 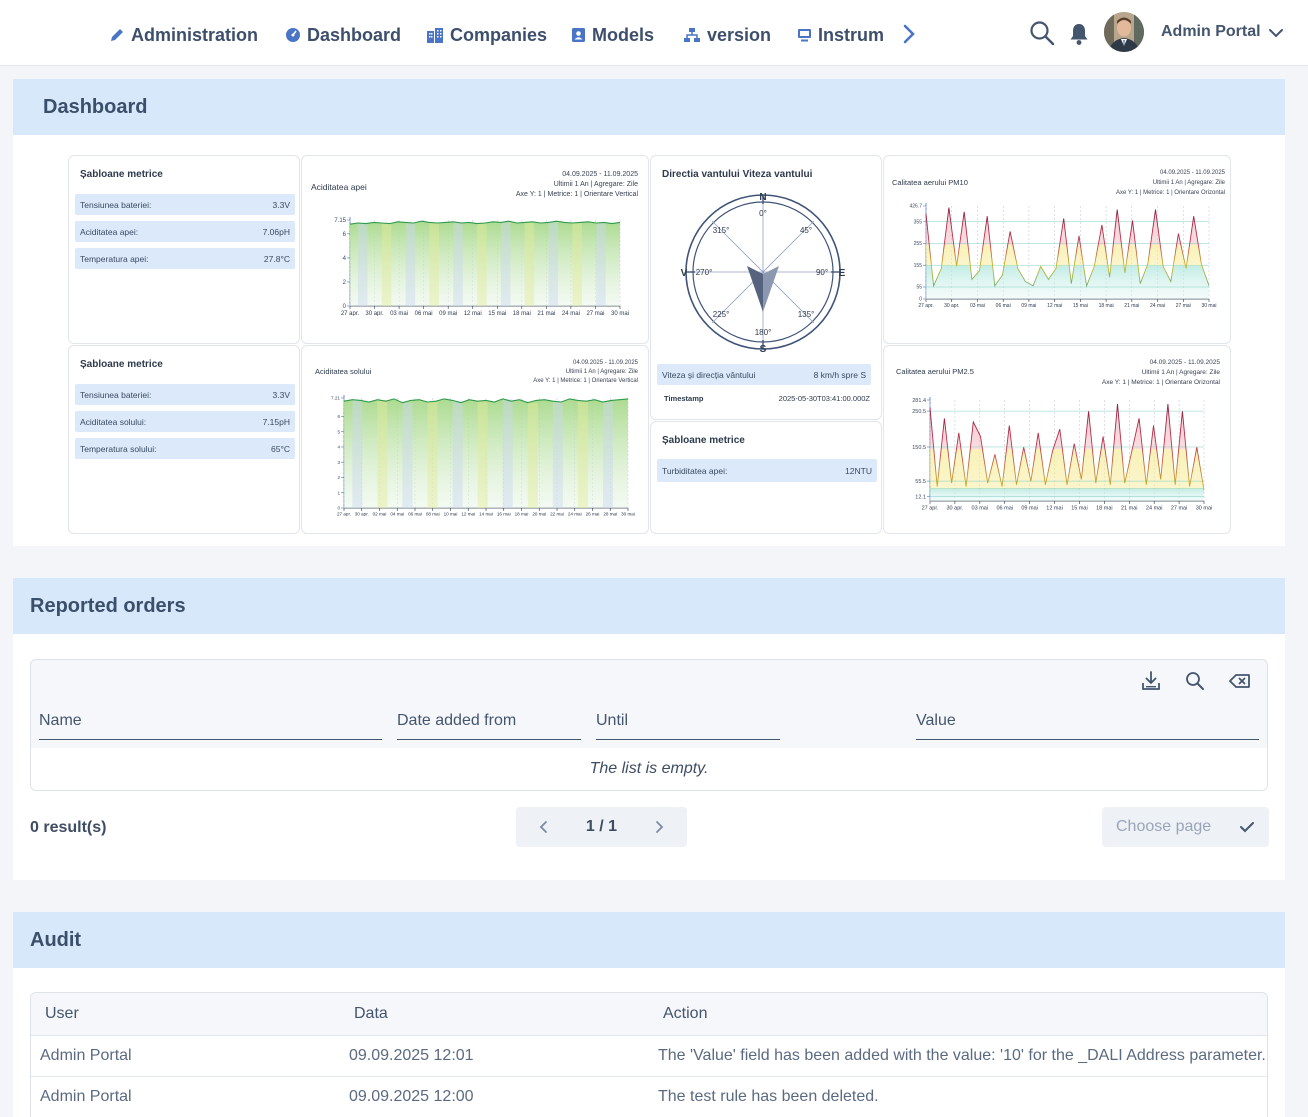 I want to click on pagination: 1 / 1, so click(x=601, y=827).